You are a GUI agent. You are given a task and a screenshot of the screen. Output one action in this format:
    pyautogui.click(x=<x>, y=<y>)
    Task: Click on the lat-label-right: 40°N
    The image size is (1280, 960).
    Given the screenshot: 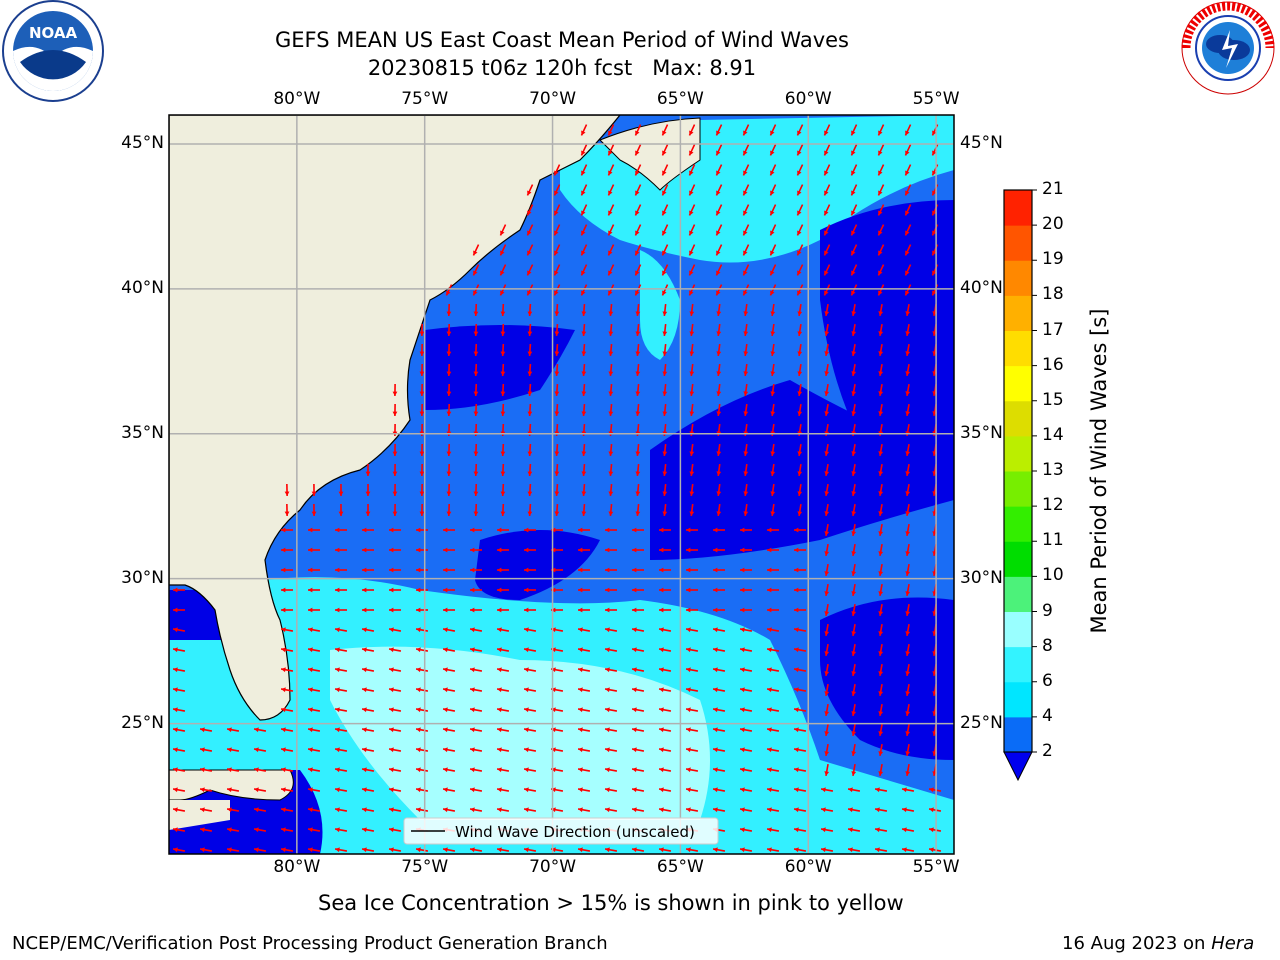 What is the action you would take?
    pyautogui.click(x=981, y=287)
    